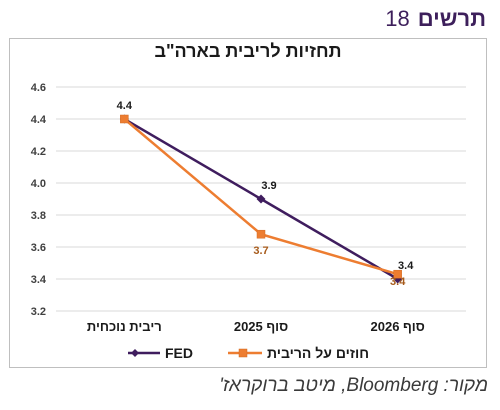 This screenshot has width=500, height=410. I want to click on source-note: מקור: Bloomberg, מיטב ברוקראז', so click(353, 385).